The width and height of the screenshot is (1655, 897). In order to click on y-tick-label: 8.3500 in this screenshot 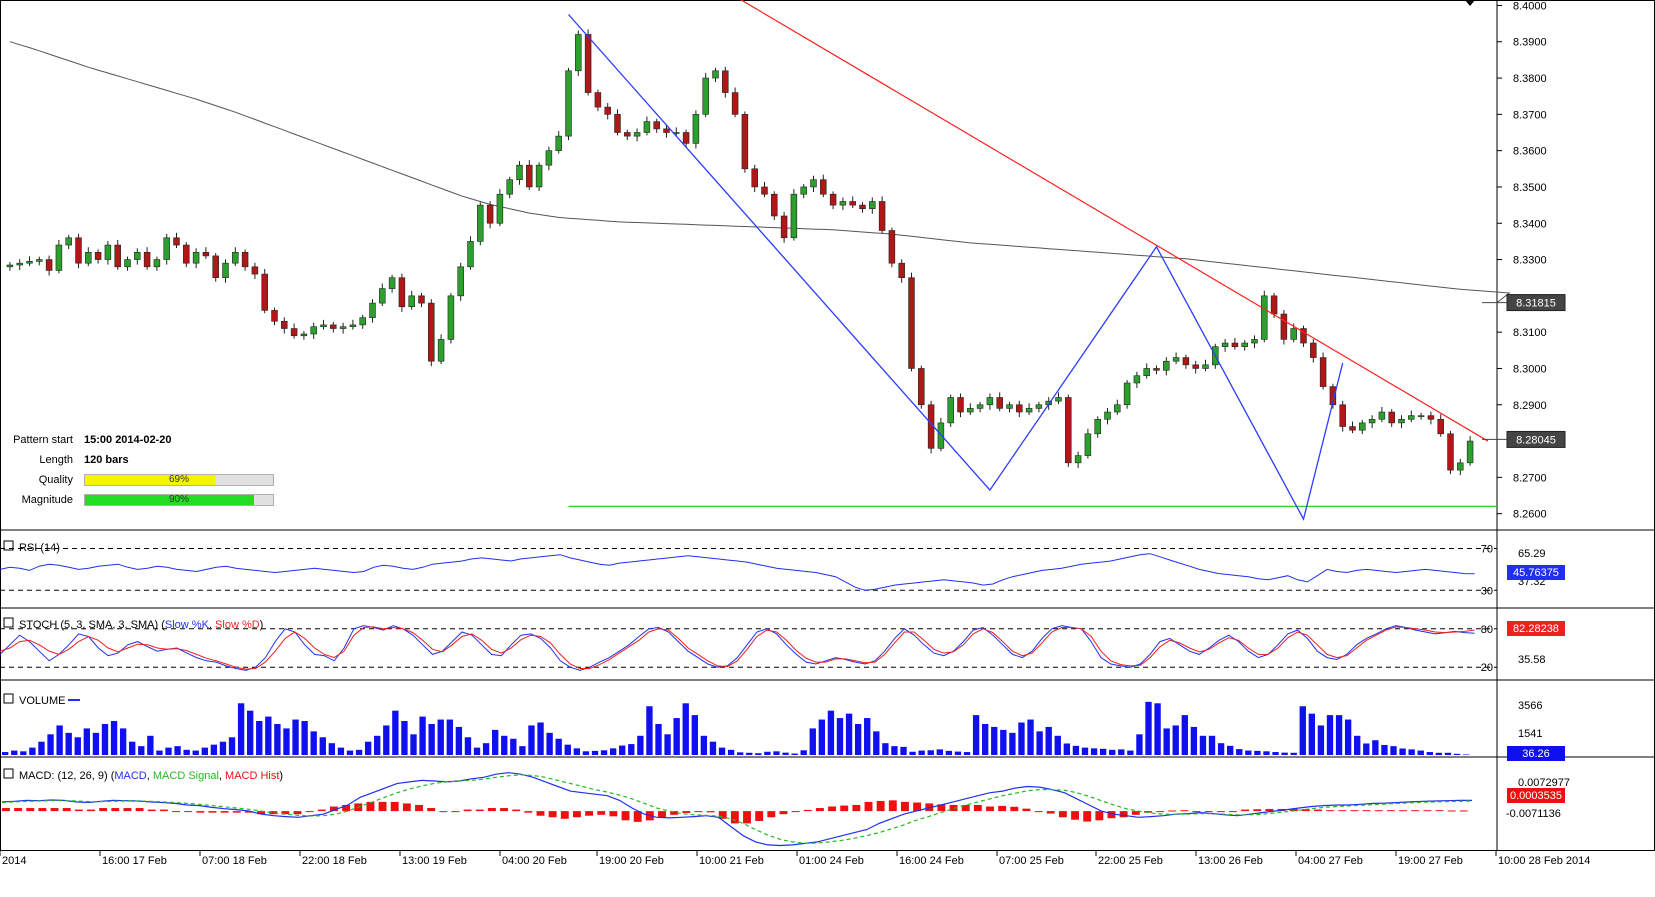, I will do `click(1530, 188)`.